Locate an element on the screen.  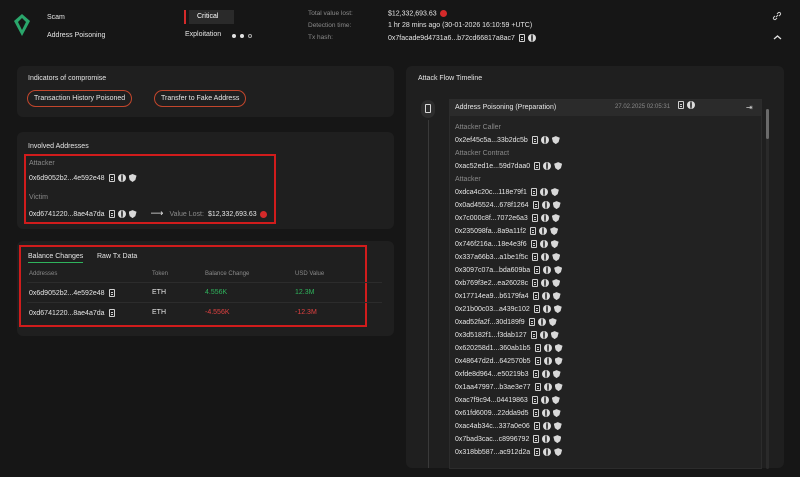
attacker-address: 0x7c000c8f...7072e6a3 is located at coordinates (491, 218).